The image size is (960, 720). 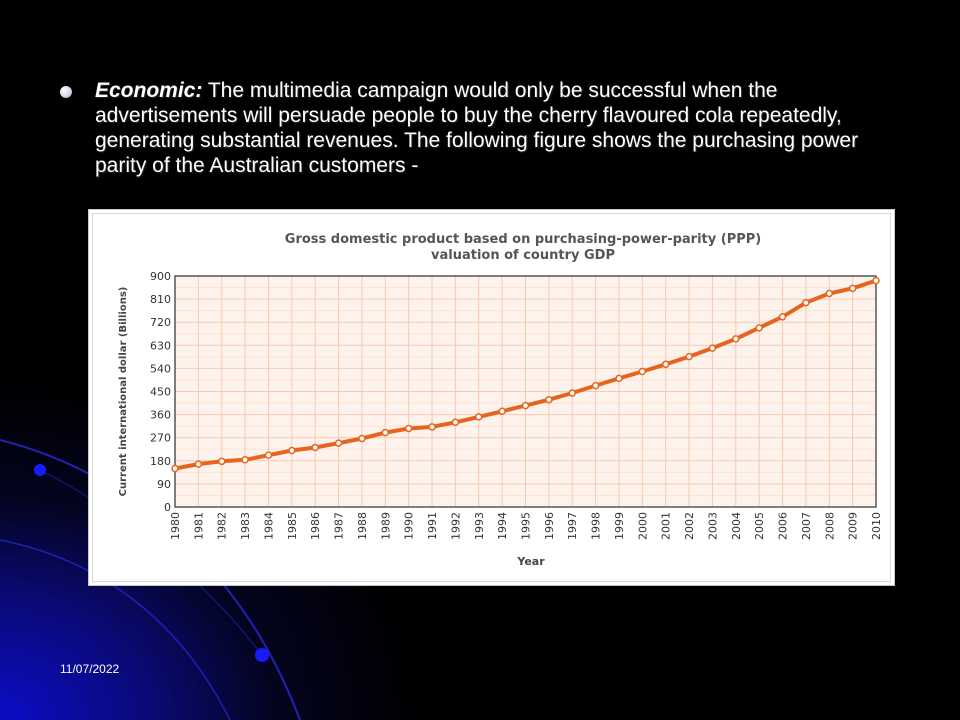 I want to click on x-tick-label: 2000, so click(x=642, y=526).